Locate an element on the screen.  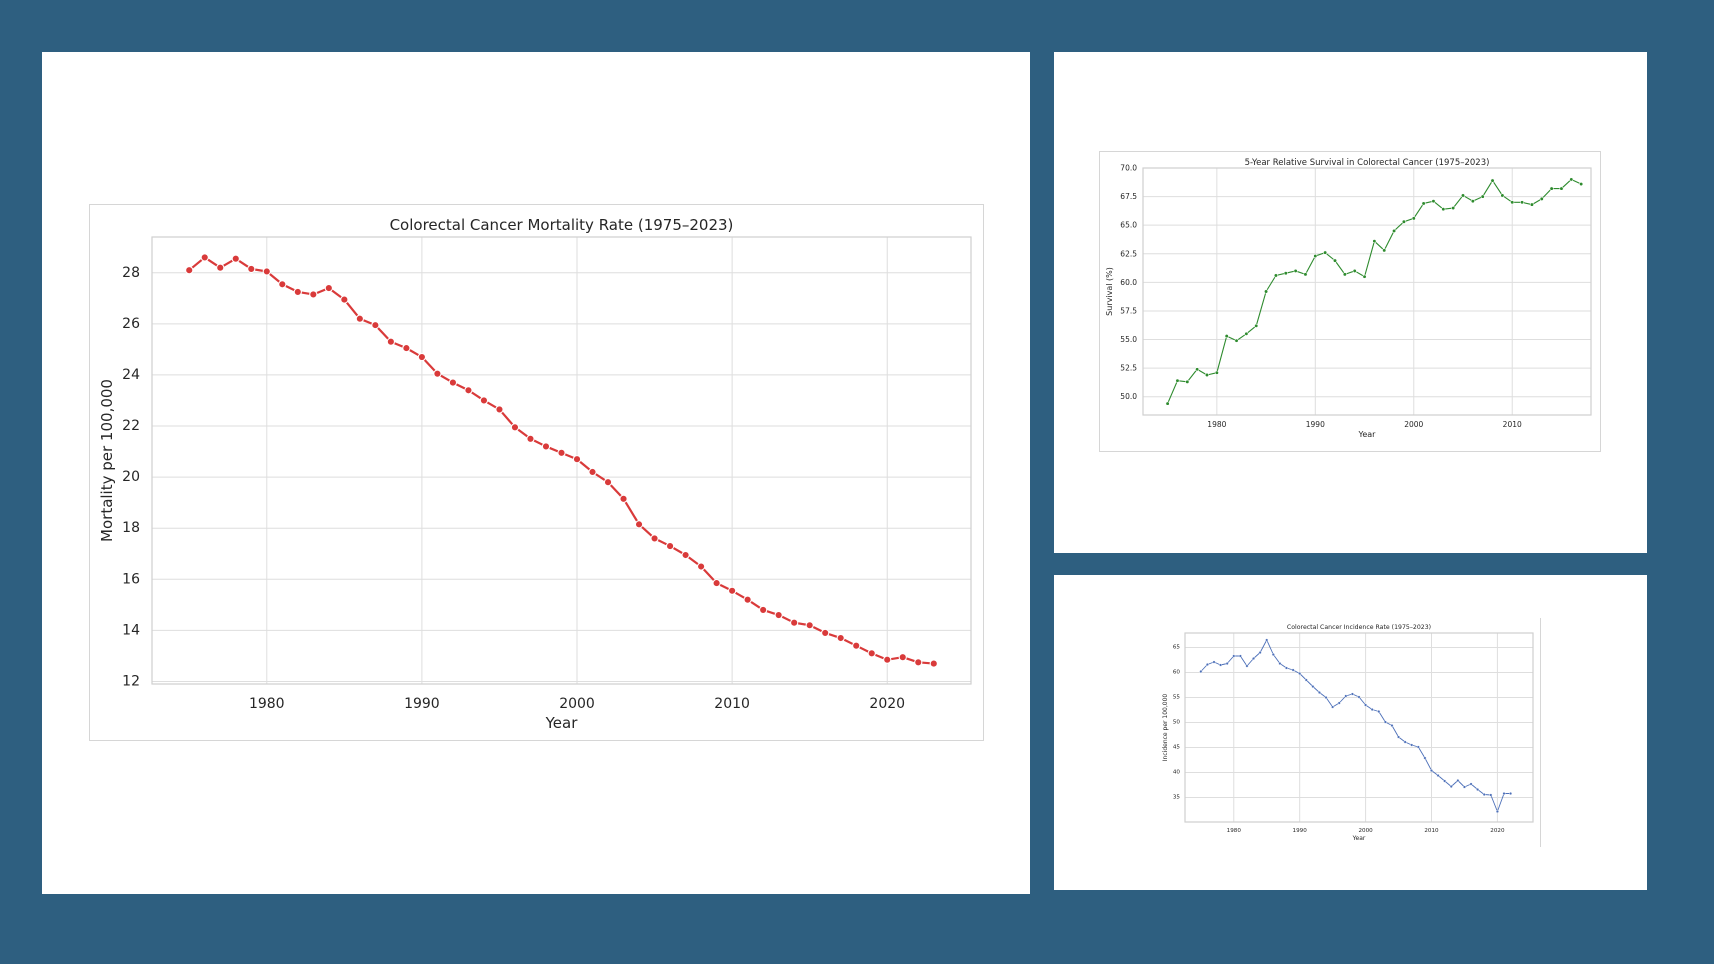
y-tick-label: 40 is located at coordinates (1177, 773).